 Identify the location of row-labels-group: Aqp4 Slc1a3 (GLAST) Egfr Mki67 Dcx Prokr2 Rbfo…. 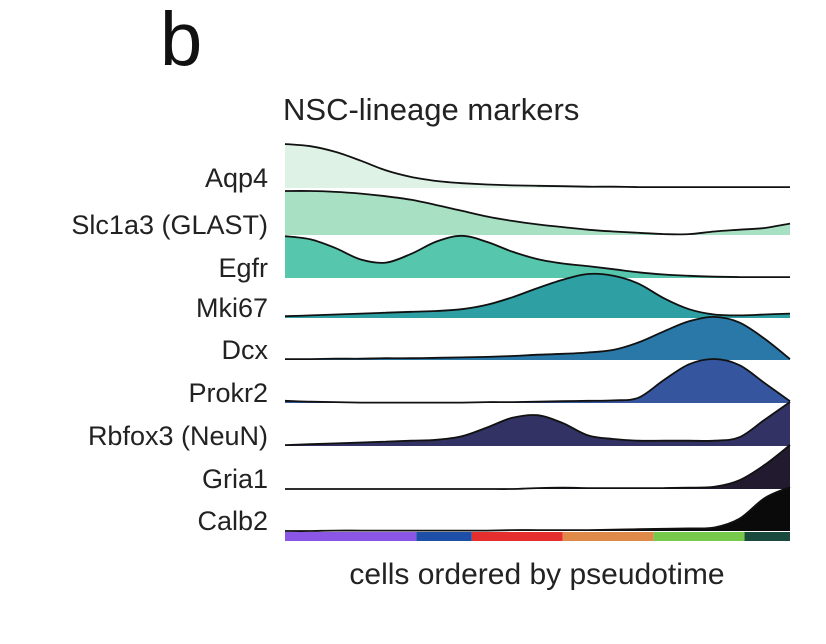
(169, 349).